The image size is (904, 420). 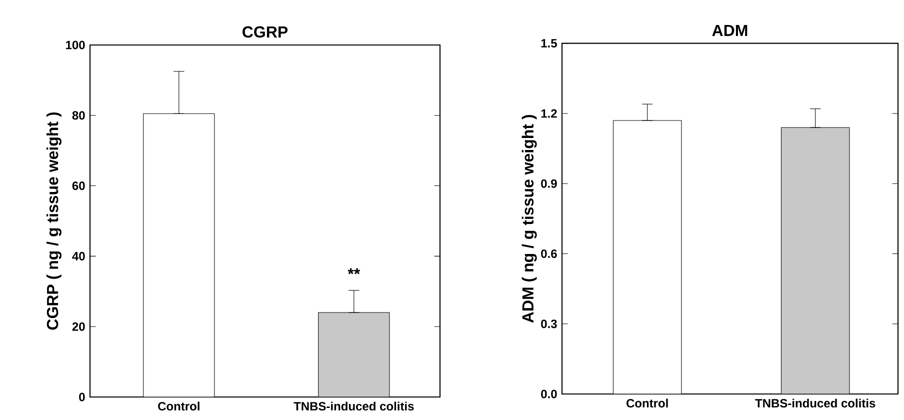 I want to click on y-tick-label: 1.5, so click(x=549, y=43).